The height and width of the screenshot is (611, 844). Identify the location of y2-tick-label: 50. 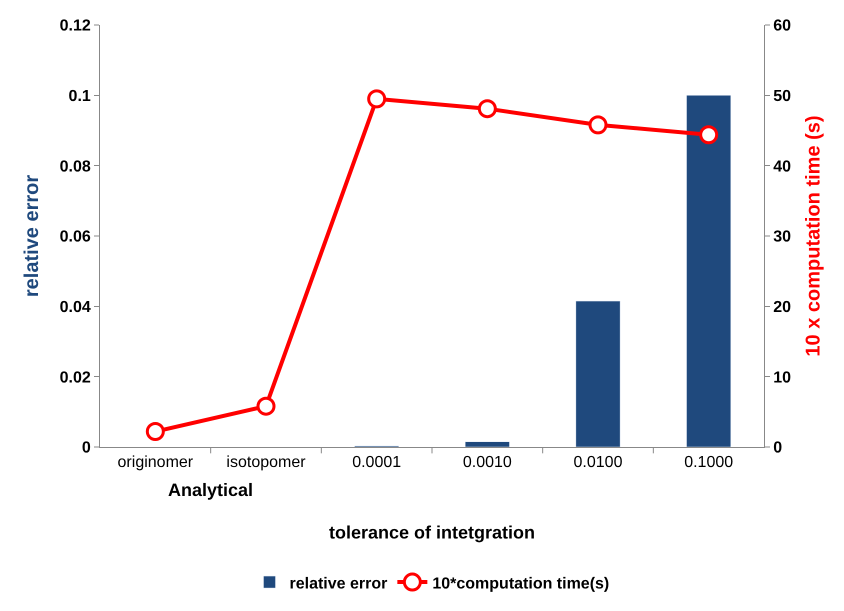
(782, 96).